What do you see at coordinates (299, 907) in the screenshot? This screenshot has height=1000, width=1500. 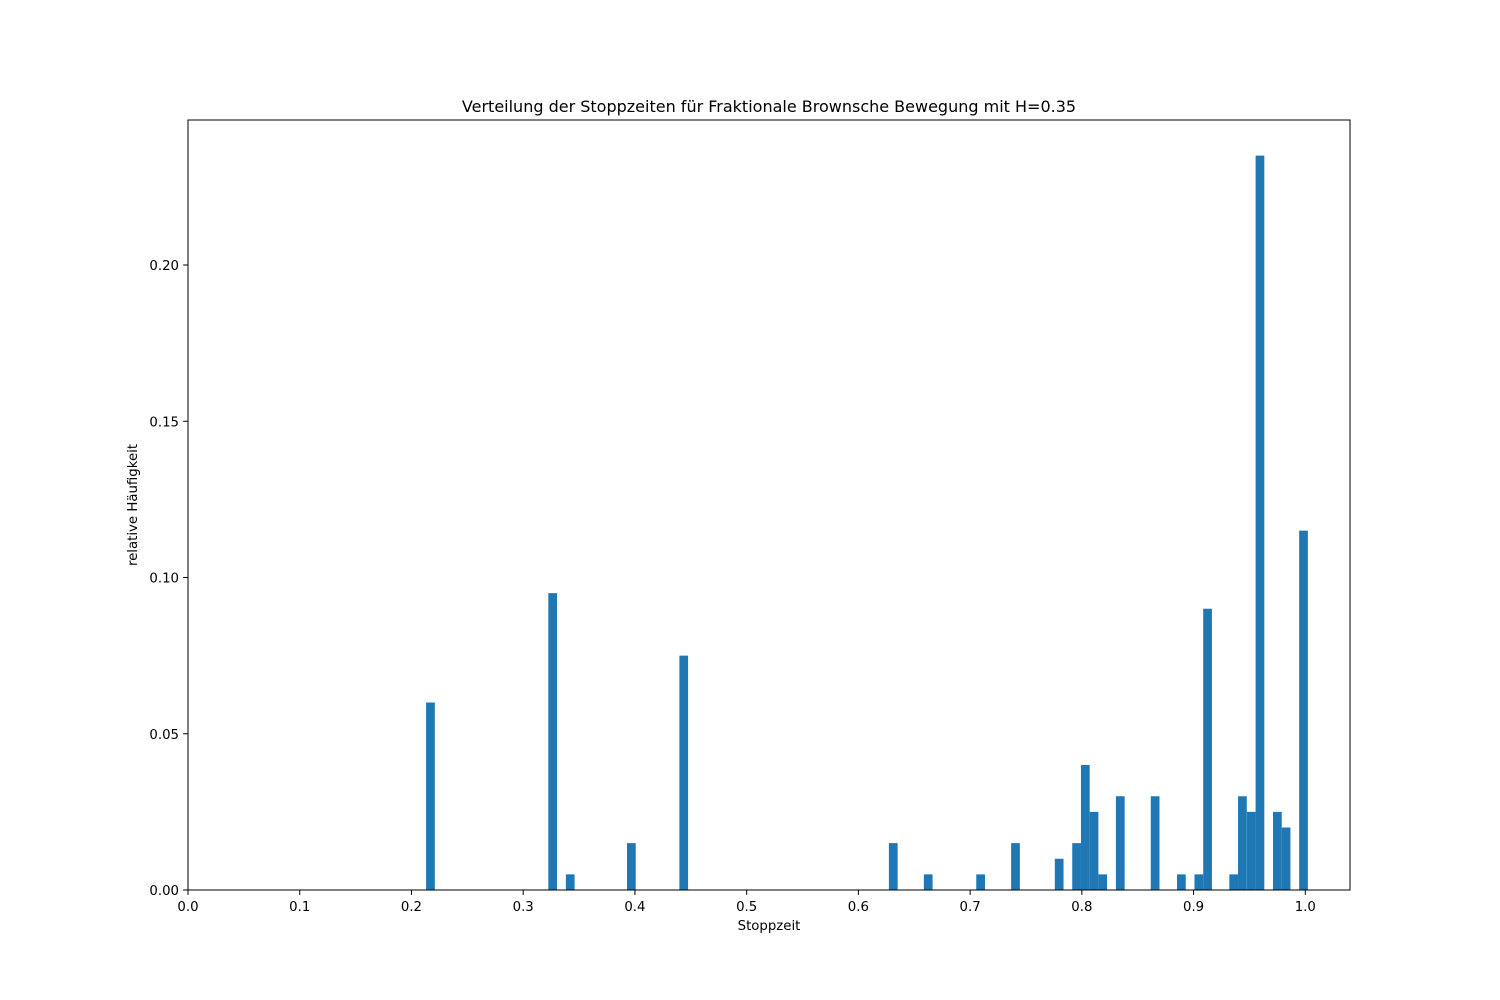 I see `x-tick-label: 0.1` at bounding box center [299, 907].